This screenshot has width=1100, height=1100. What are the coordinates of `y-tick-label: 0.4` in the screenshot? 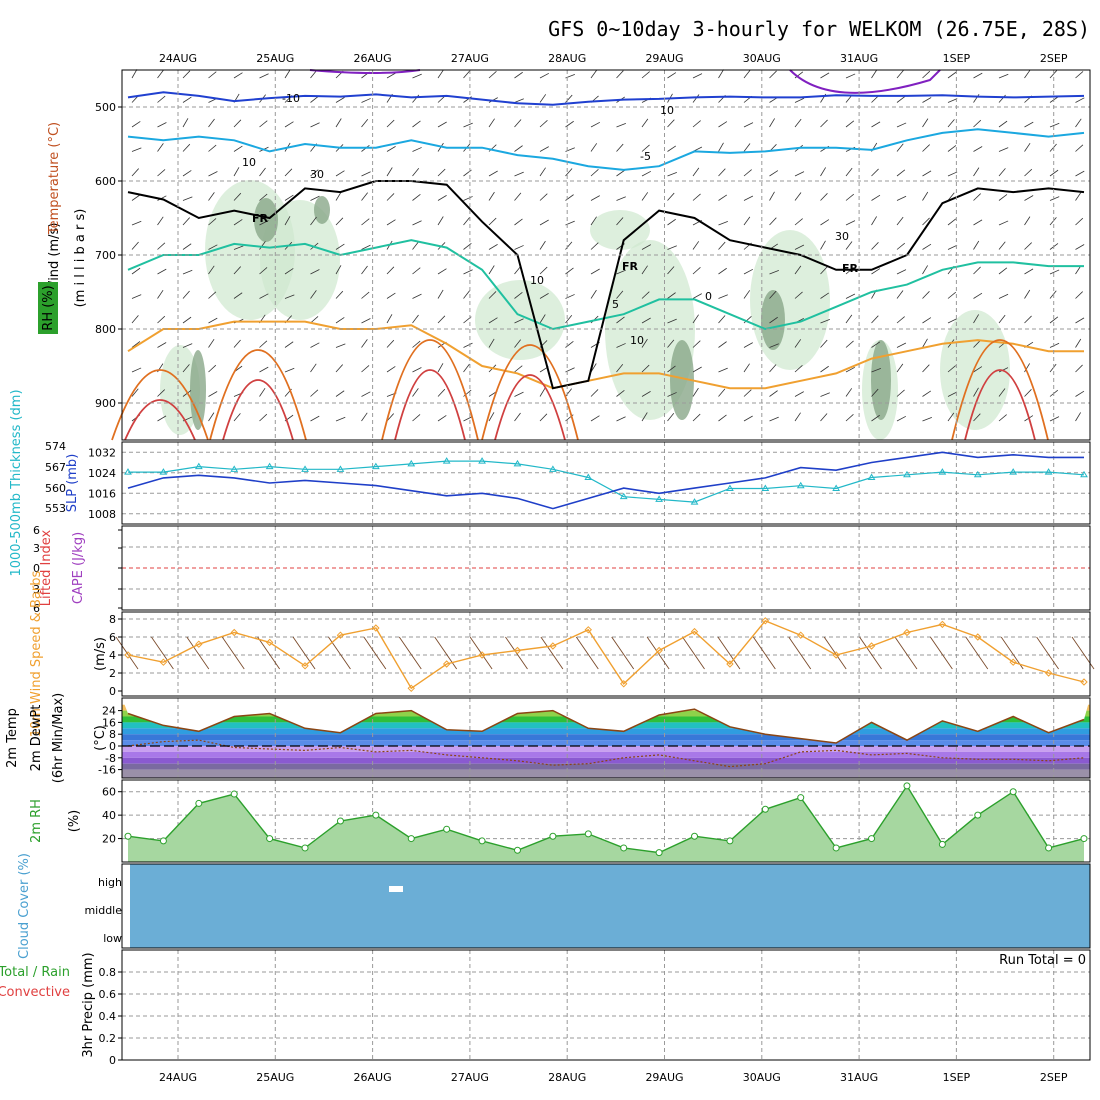 It's located at (108, 1016).